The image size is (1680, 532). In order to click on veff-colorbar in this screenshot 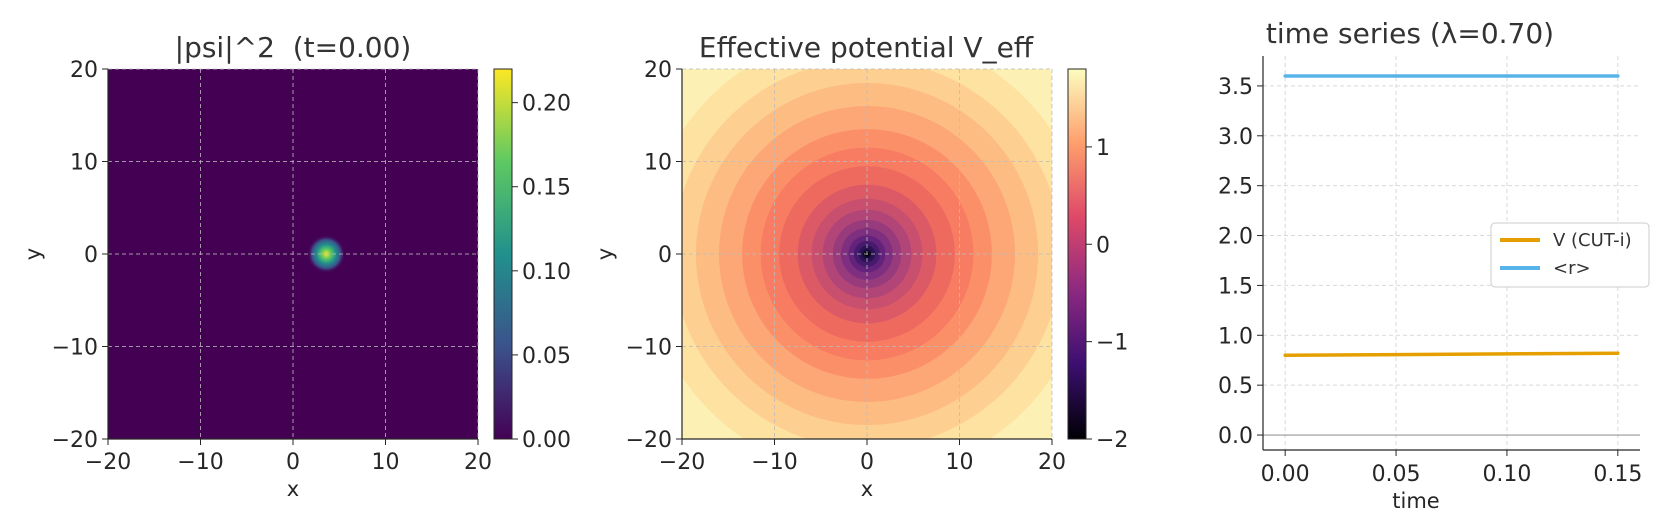, I will do `click(1077, 254)`.